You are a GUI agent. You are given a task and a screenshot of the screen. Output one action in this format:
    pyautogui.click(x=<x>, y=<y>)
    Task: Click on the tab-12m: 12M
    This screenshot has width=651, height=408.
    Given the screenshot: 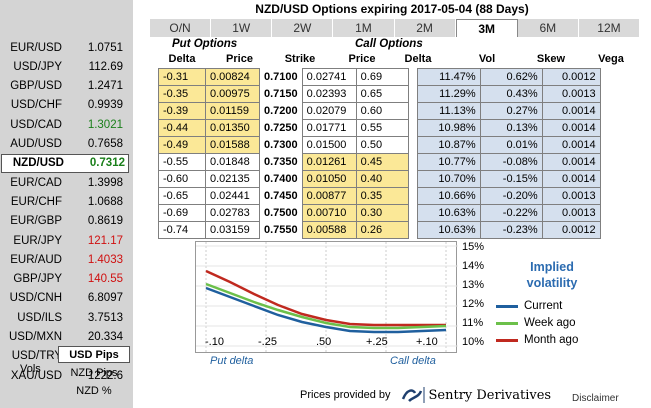 What is the action you would take?
    pyautogui.click(x=609, y=28)
    